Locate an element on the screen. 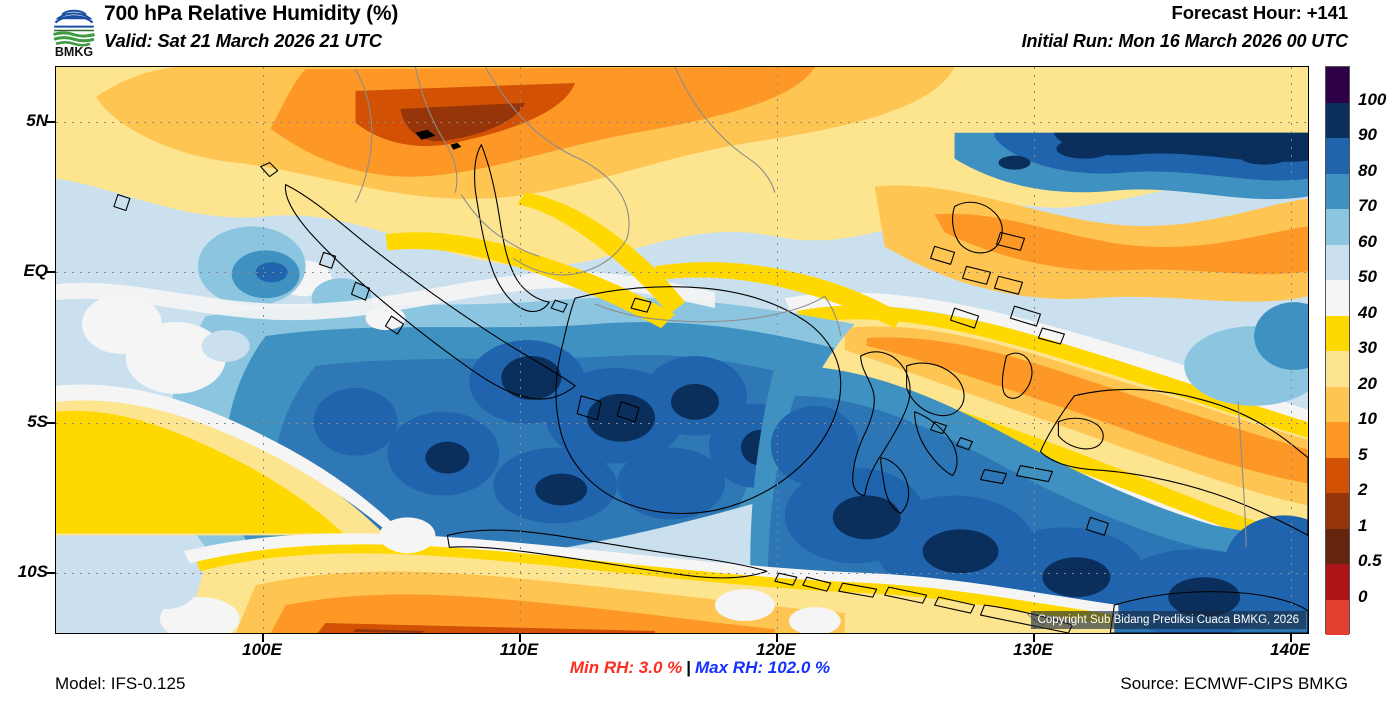 This screenshot has height=709, width=1400. max-rh-value: Max RH: 102.0 % is located at coordinates (763, 667).